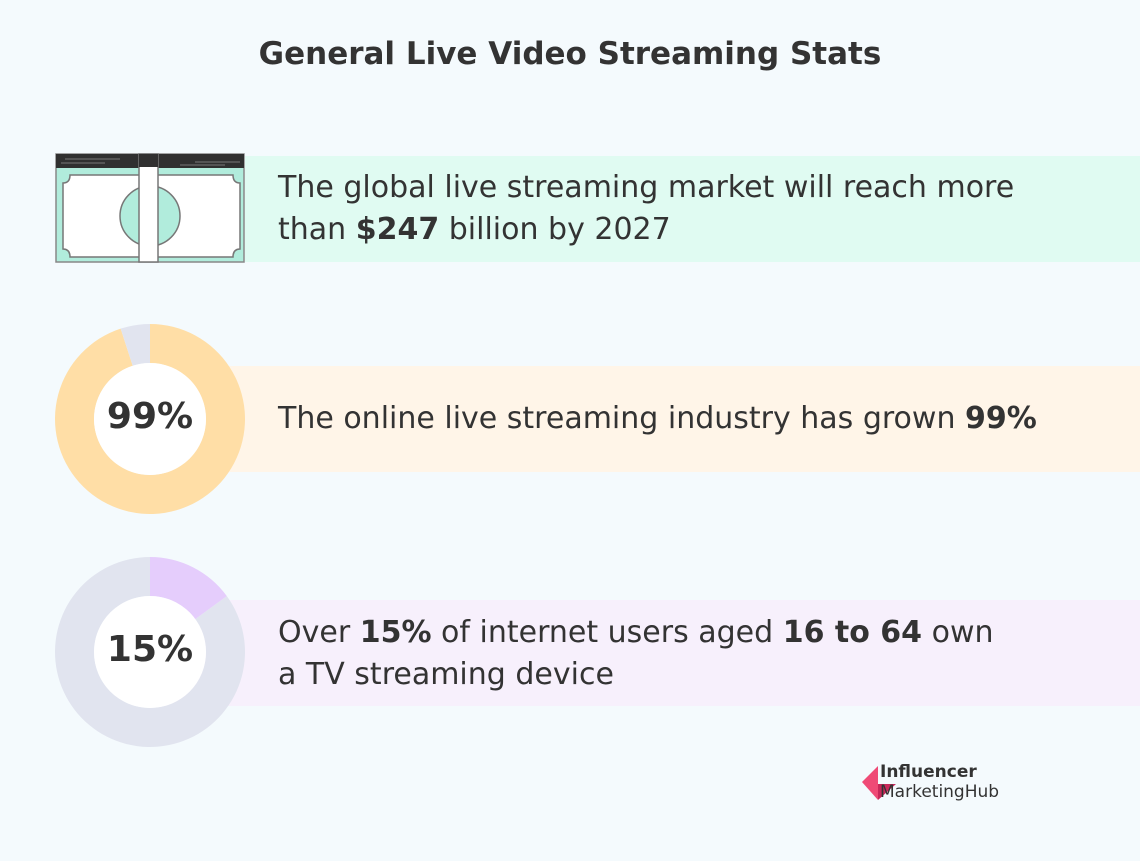  What do you see at coordinates (958, 632) in the screenshot?
I see `stat-text-line: own` at bounding box center [958, 632].